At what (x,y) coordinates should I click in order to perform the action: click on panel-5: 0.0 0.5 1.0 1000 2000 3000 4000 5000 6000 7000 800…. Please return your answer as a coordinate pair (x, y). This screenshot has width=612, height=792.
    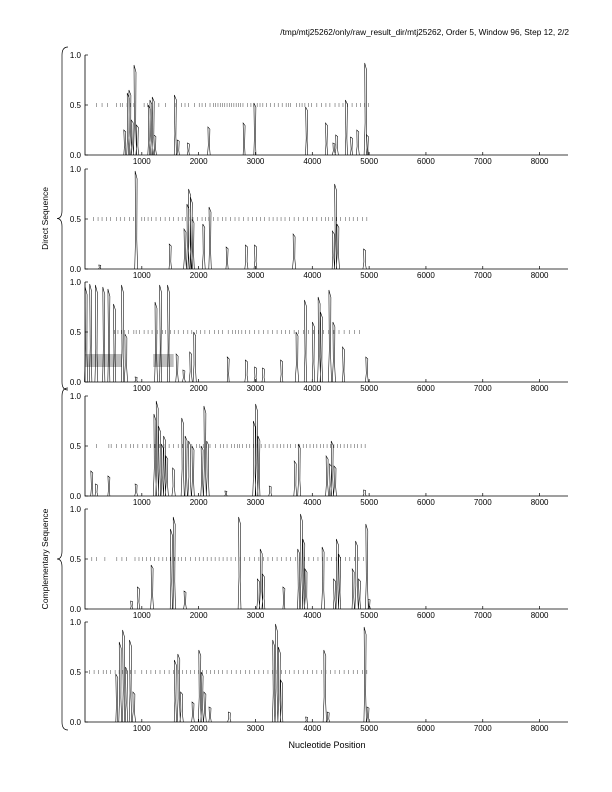
    Looking at the image, I should click on (319, 562).